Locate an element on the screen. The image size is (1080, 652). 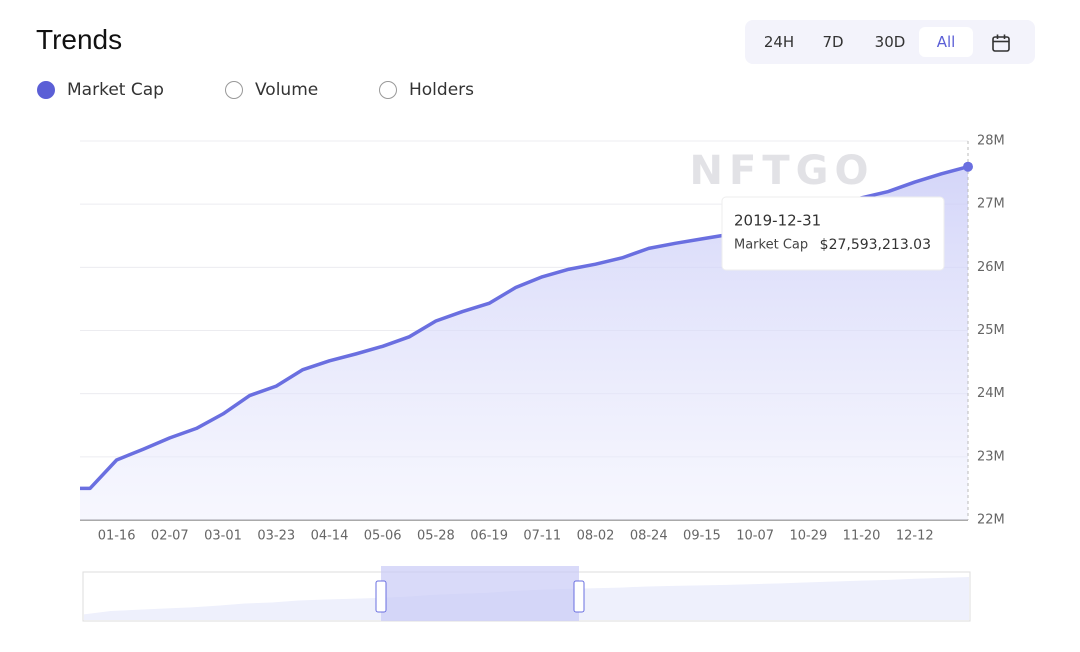
tooltip-box is located at coordinates (833, 233).